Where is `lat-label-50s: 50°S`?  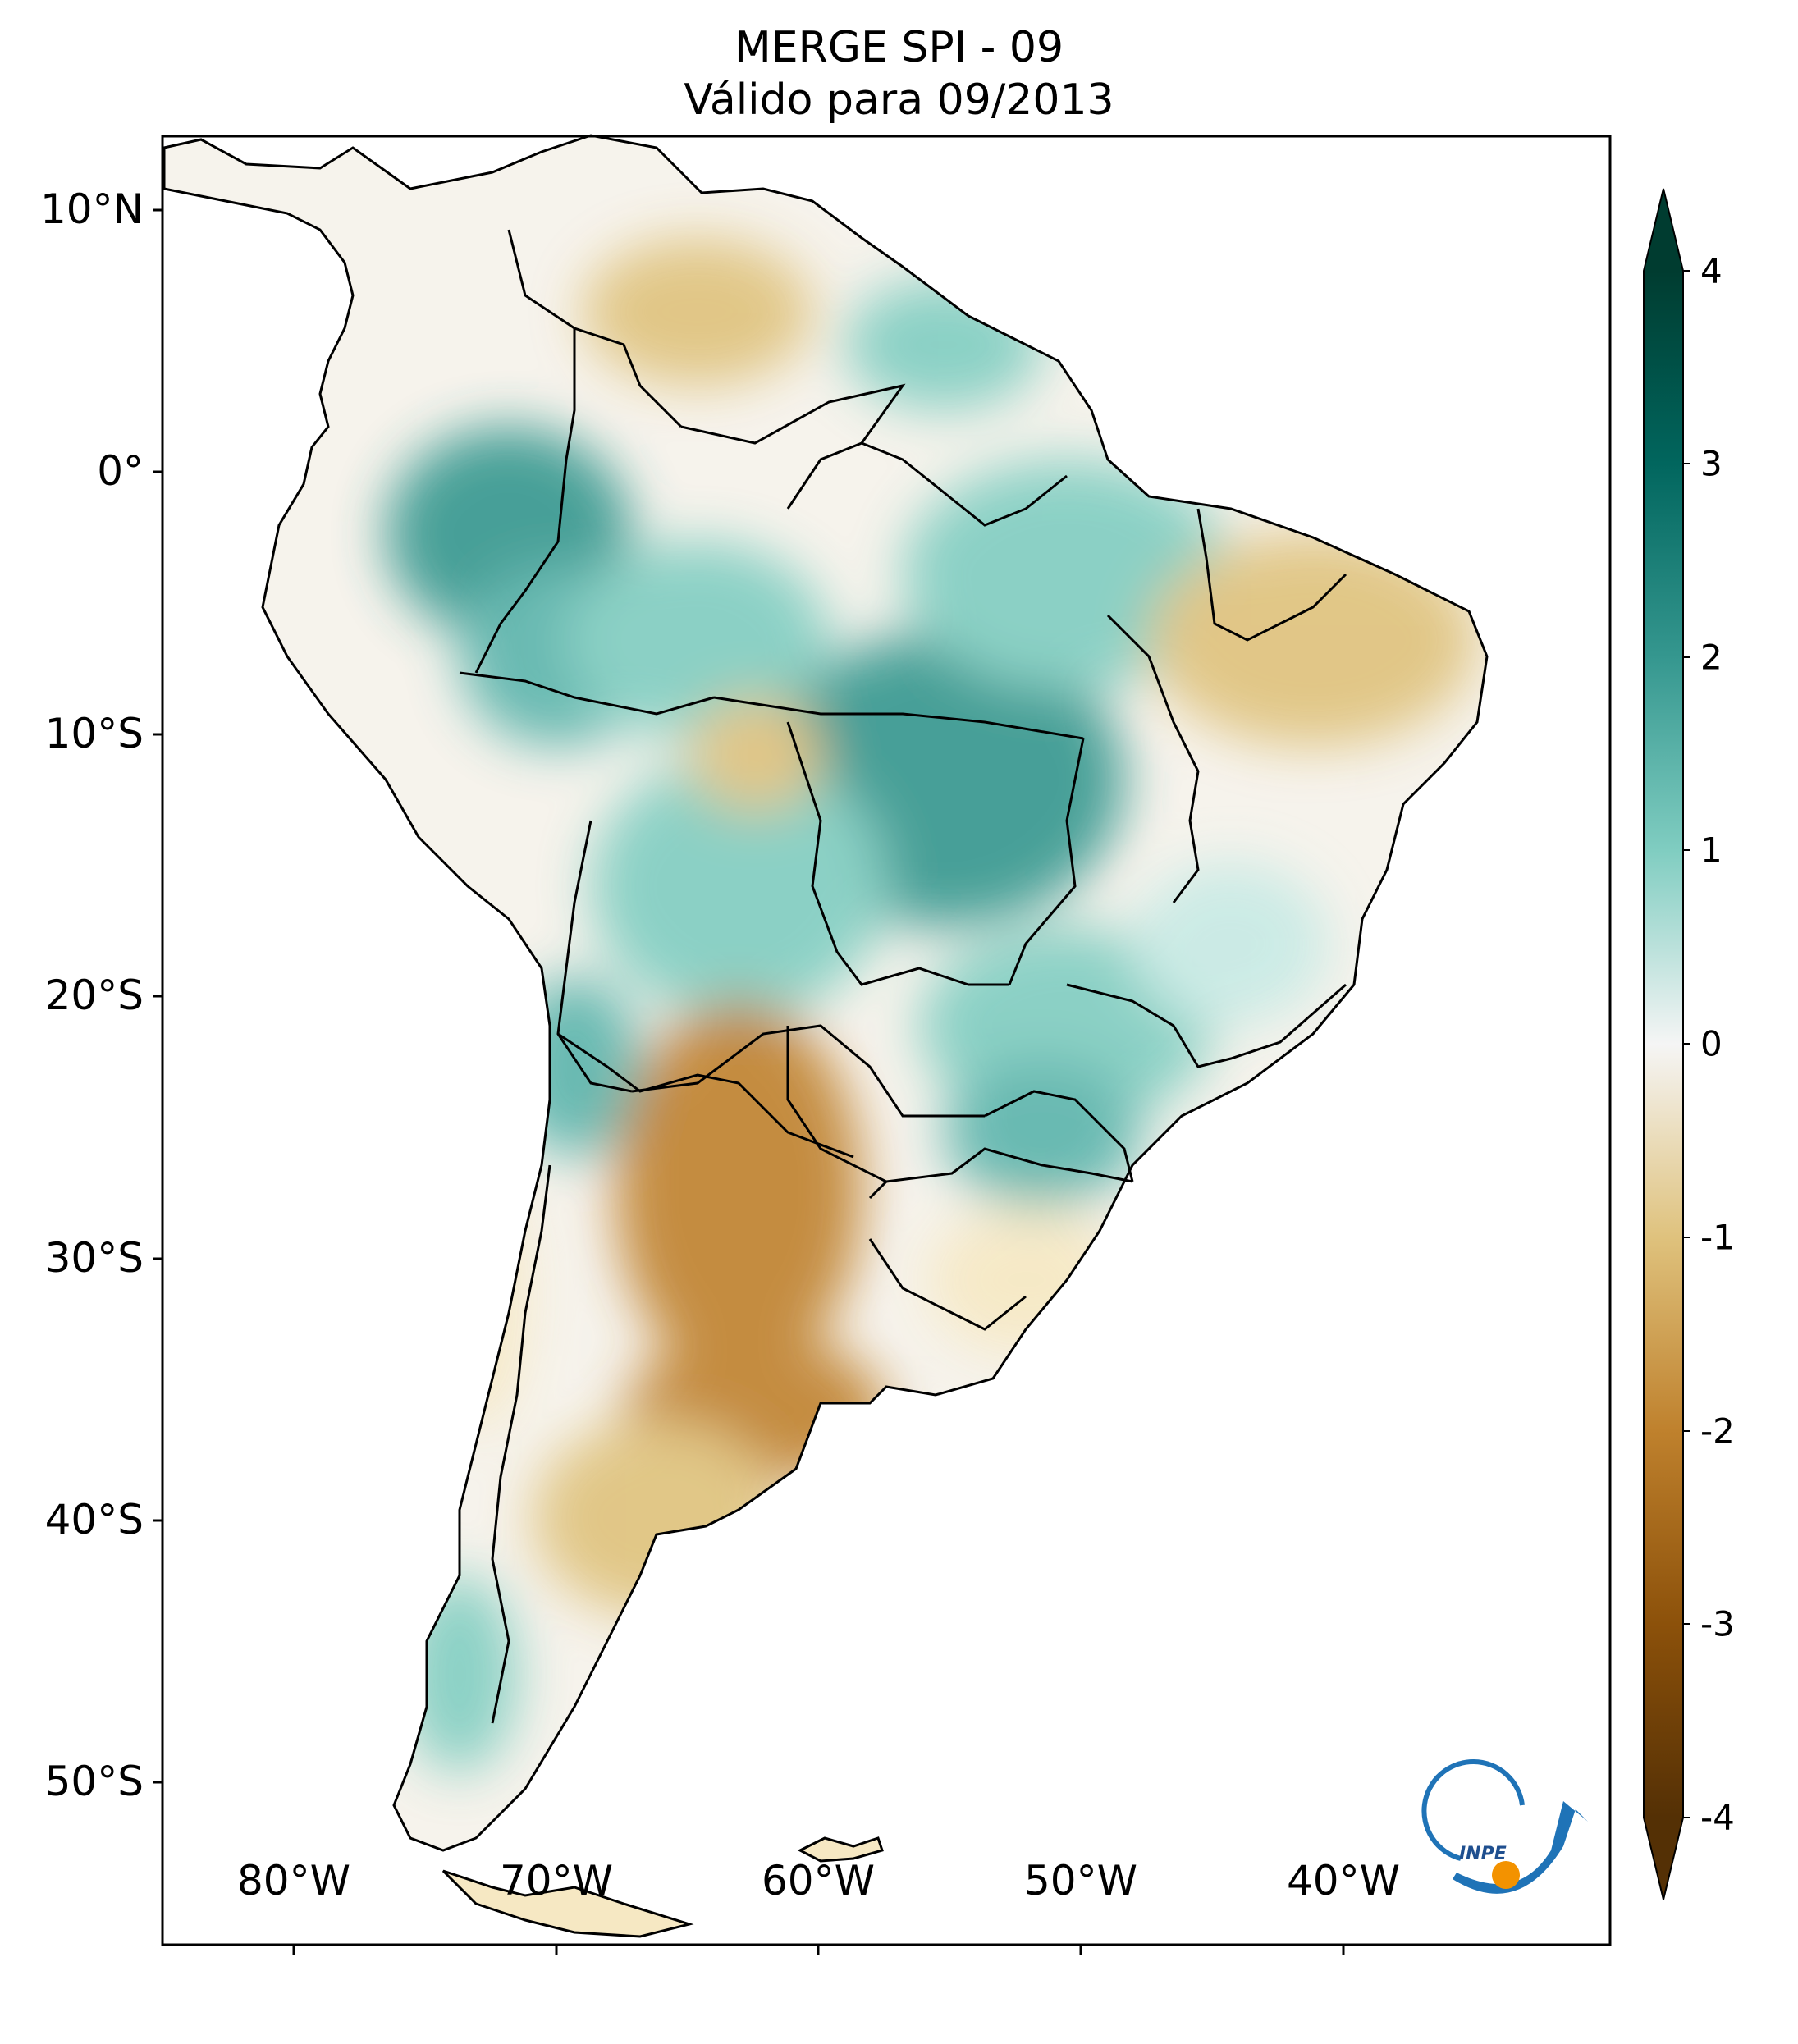
lat-label-50s: 50°S is located at coordinates (94, 1781).